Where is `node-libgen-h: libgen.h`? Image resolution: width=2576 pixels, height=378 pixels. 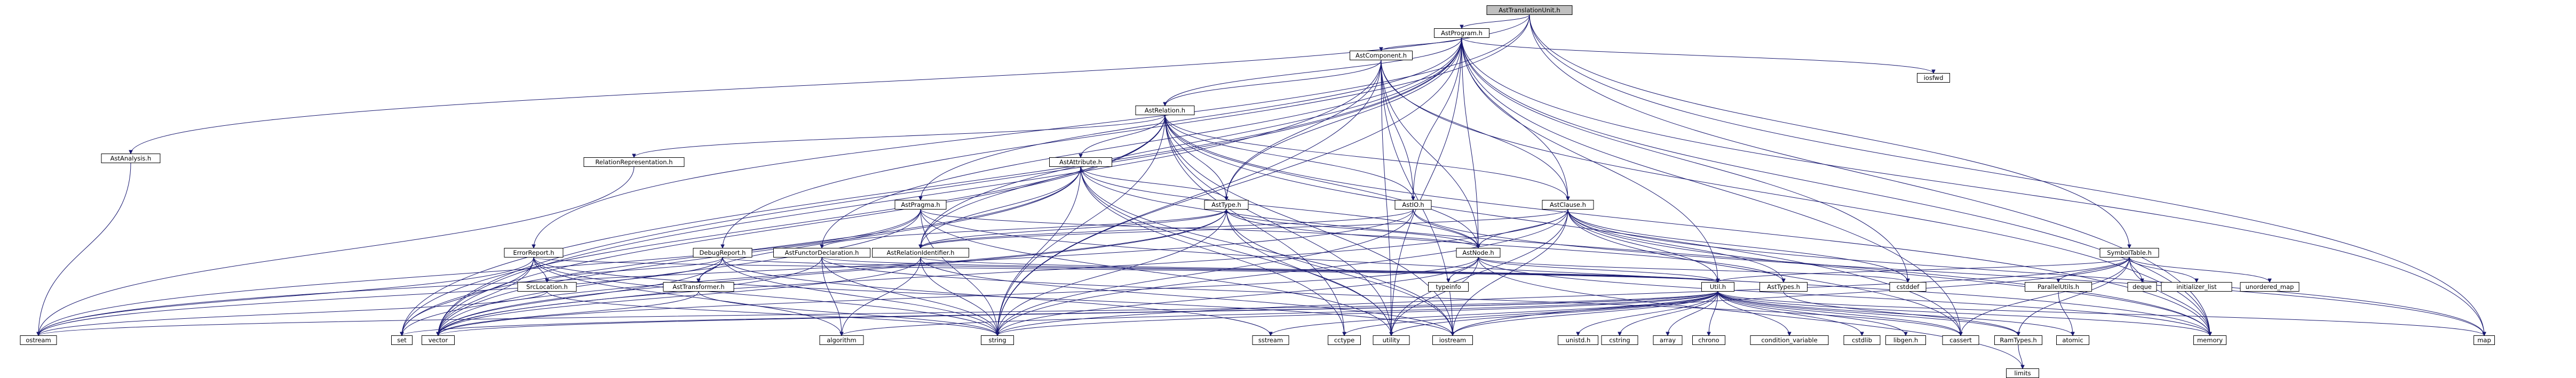
node-libgen-h: libgen.h is located at coordinates (1906, 340).